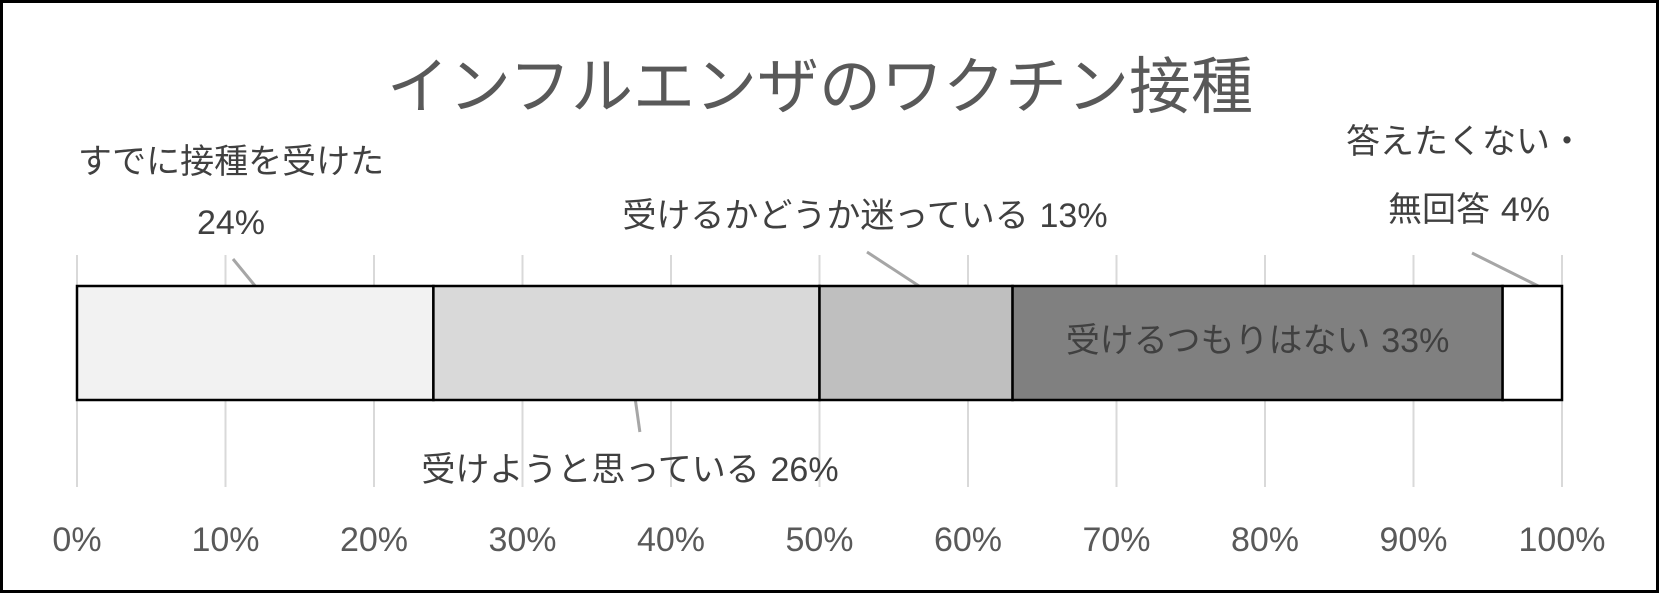 Image resolution: width=1659 pixels, height=593 pixels. I want to click on data-label-category: 受けようと思っている, so click(595, 470).